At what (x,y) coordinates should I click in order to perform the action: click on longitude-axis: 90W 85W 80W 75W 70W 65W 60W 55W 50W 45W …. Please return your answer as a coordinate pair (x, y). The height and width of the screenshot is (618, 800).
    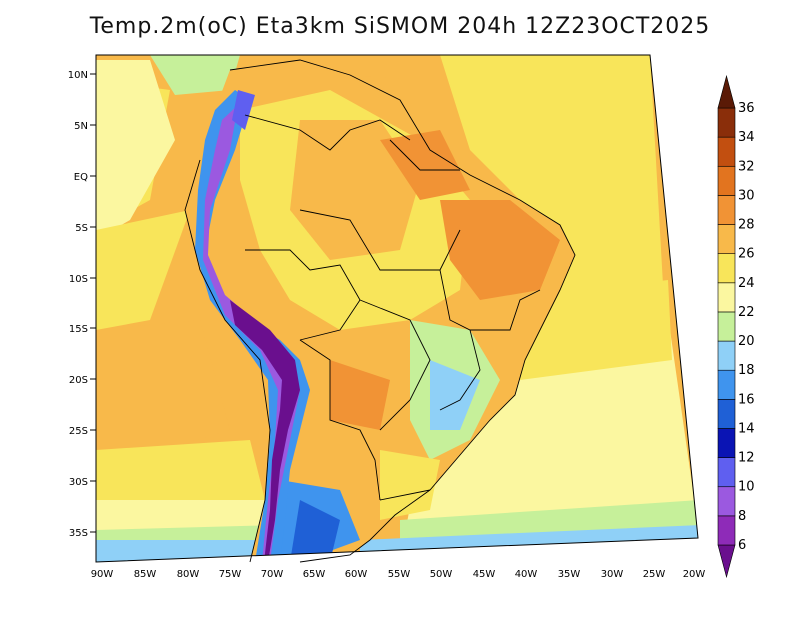
    Looking at the image, I should click on (398, 574).